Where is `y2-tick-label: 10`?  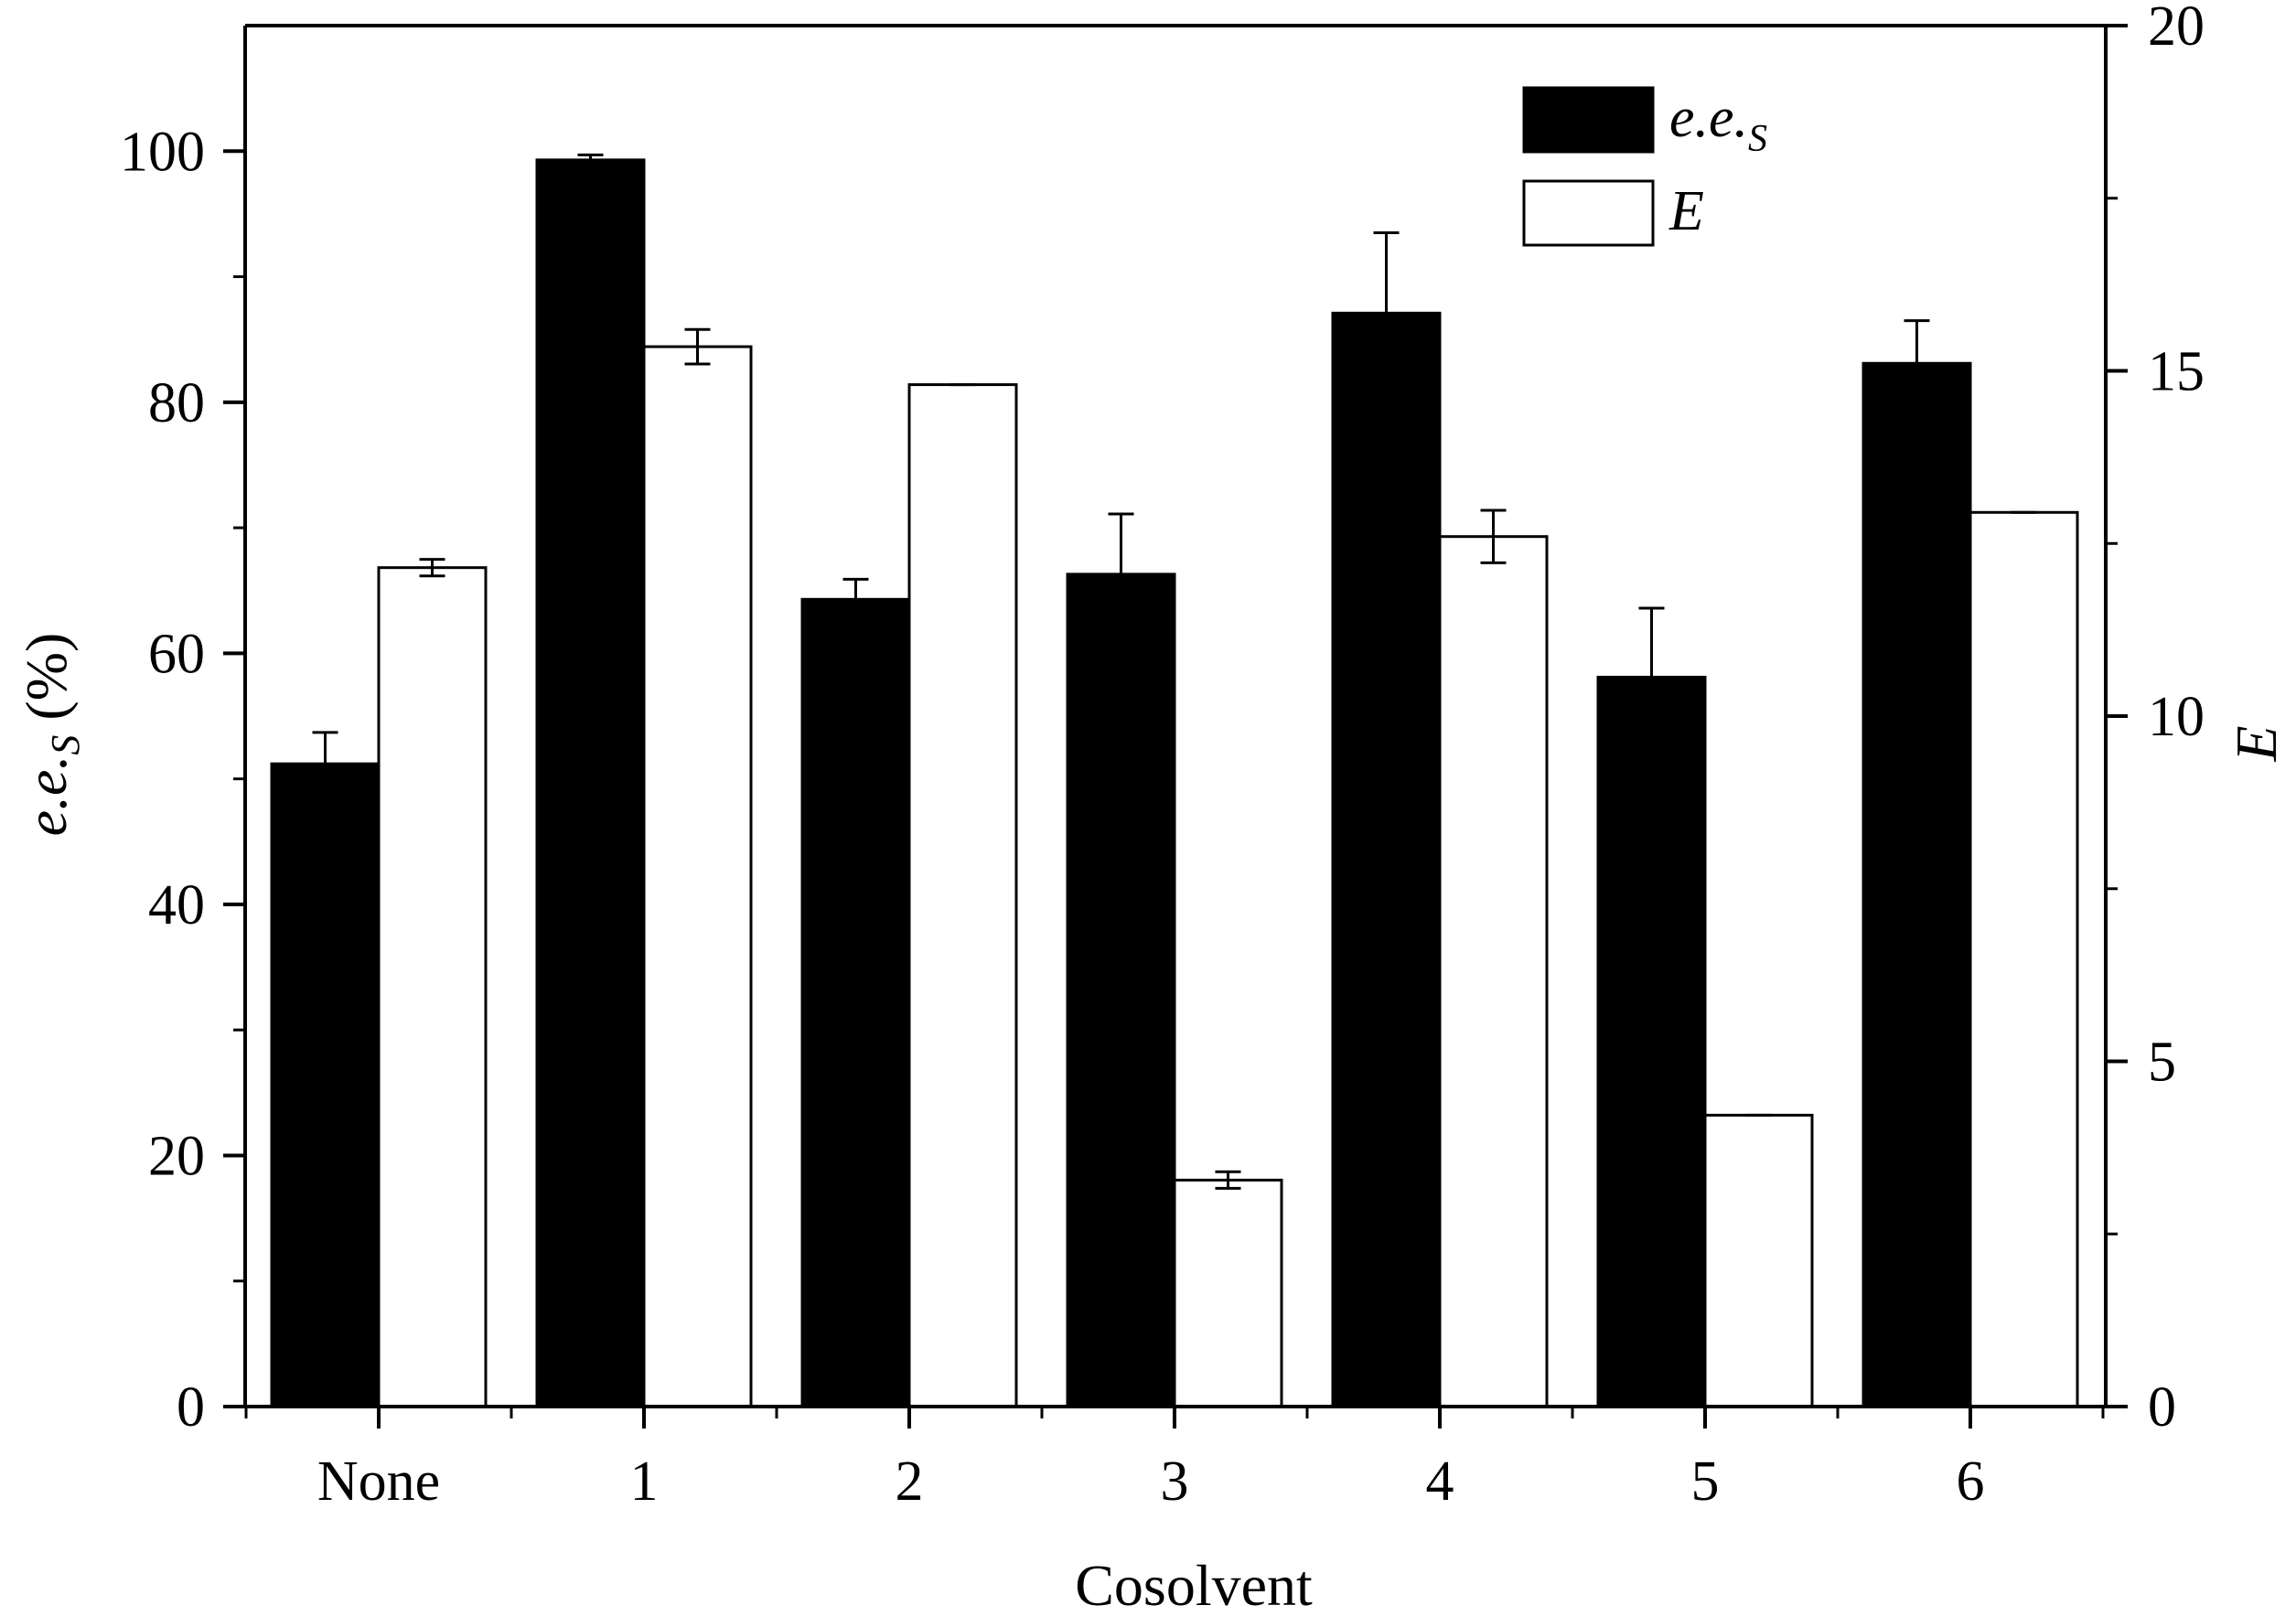
y2-tick-label: 10 is located at coordinates (2176, 717).